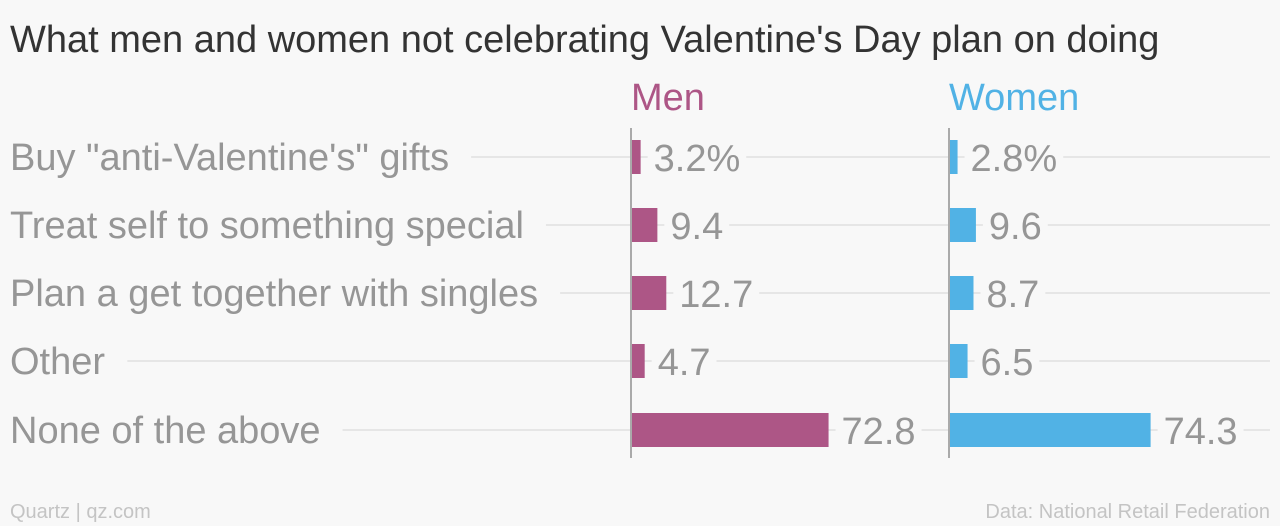  I want to click on value-label: 12.7, so click(716, 295).